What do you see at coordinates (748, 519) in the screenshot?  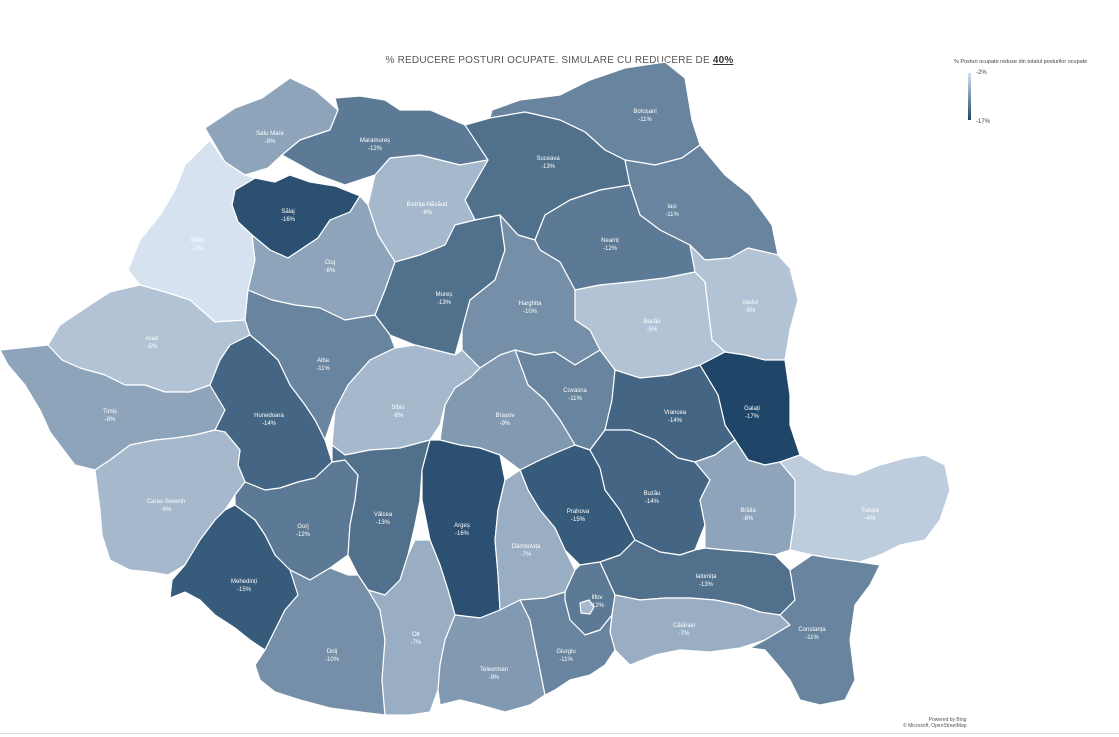 I see `county-value-braila: -8%` at bounding box center [748, 519].